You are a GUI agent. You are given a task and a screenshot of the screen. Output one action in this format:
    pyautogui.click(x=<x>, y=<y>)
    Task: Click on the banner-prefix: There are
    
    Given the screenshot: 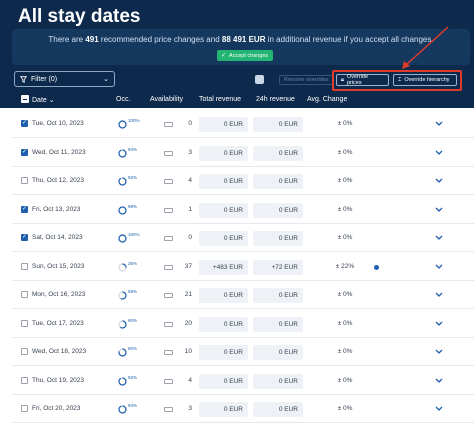 What is the action you would take?
    pyautogui.click(x=66, y=39)
    